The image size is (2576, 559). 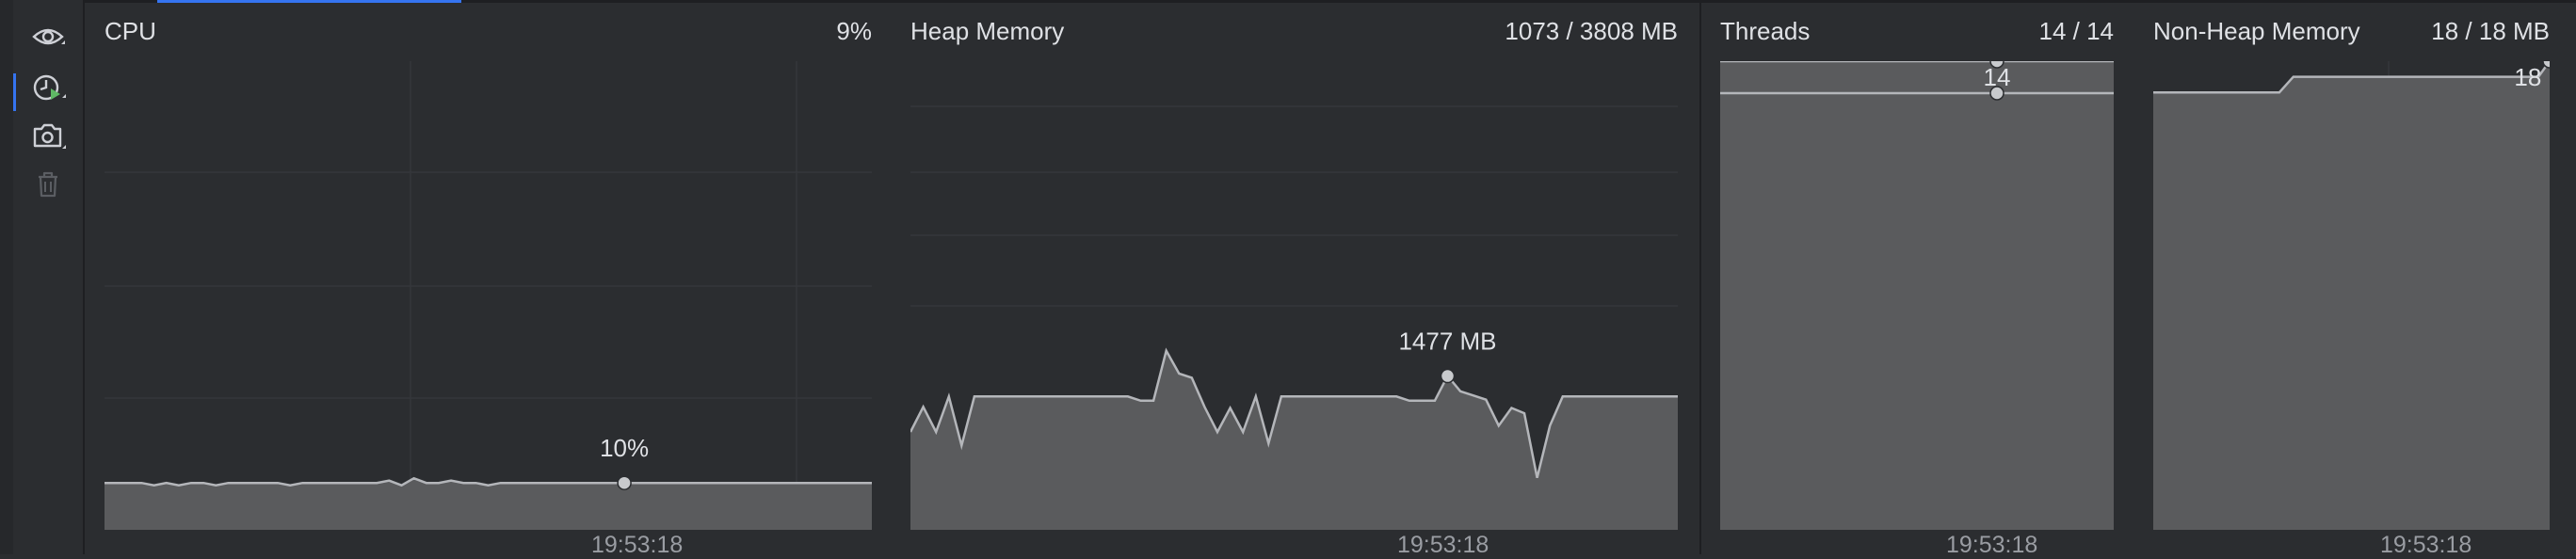 I want to click on panel-separator, so click(x=1700, y=277).